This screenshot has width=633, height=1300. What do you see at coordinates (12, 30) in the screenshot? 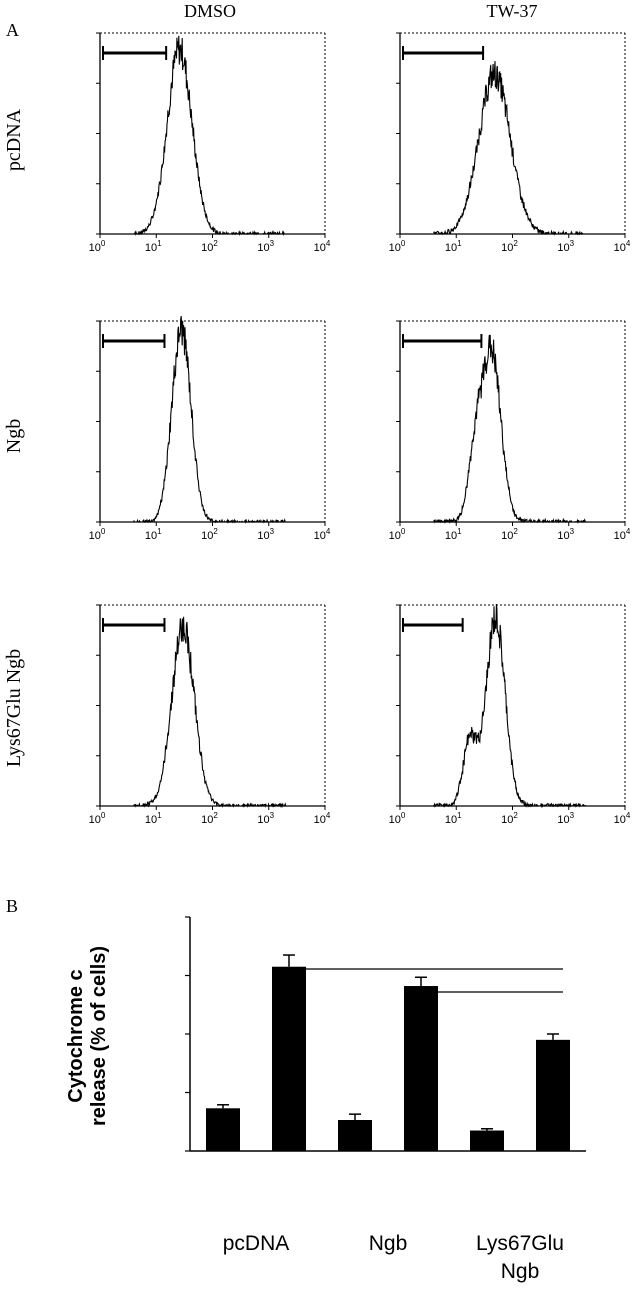
I see `panel-label-a: A` at bounding box center [12, 30].